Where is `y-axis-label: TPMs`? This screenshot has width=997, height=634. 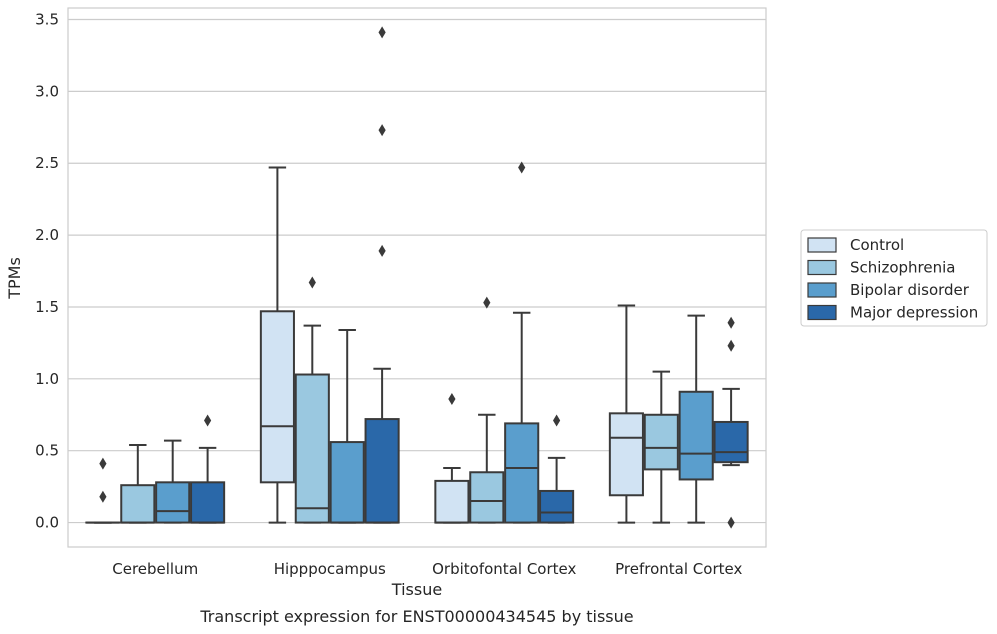 y-axis-label: TPMs is located at coordinates (14, 278).